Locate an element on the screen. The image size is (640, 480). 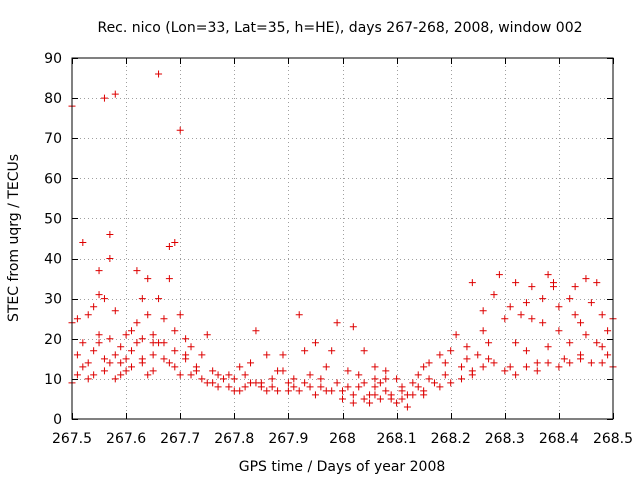
y-axis-label: STEC from uqrg / TECUs is located at coordinates (14, 238).